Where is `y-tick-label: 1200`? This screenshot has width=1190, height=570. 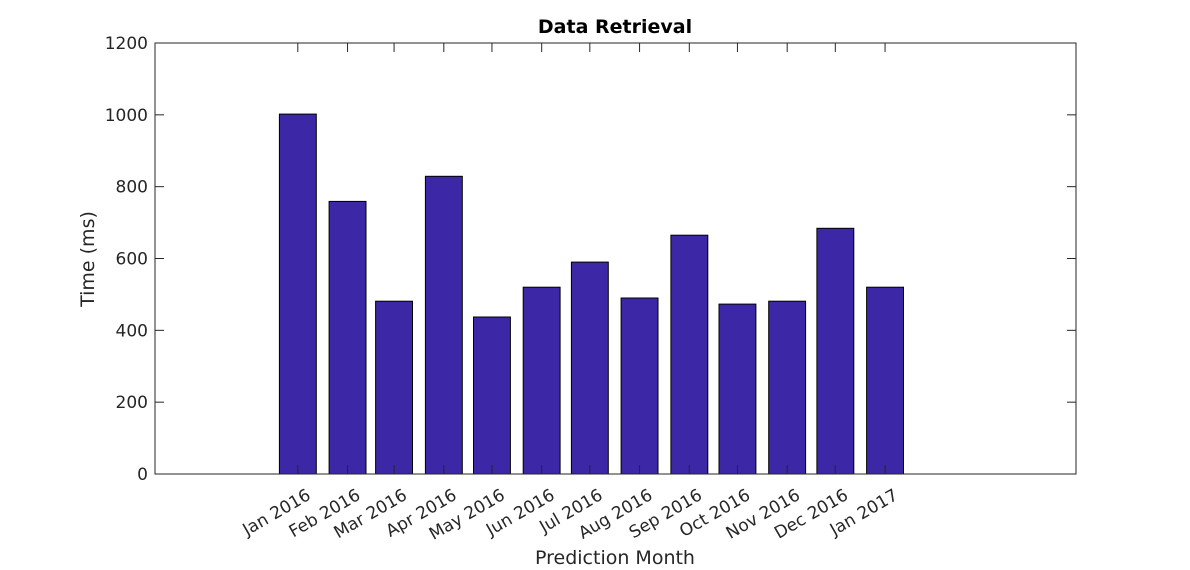
y-tick-label: 1200 is located at coordinates (126, 44).